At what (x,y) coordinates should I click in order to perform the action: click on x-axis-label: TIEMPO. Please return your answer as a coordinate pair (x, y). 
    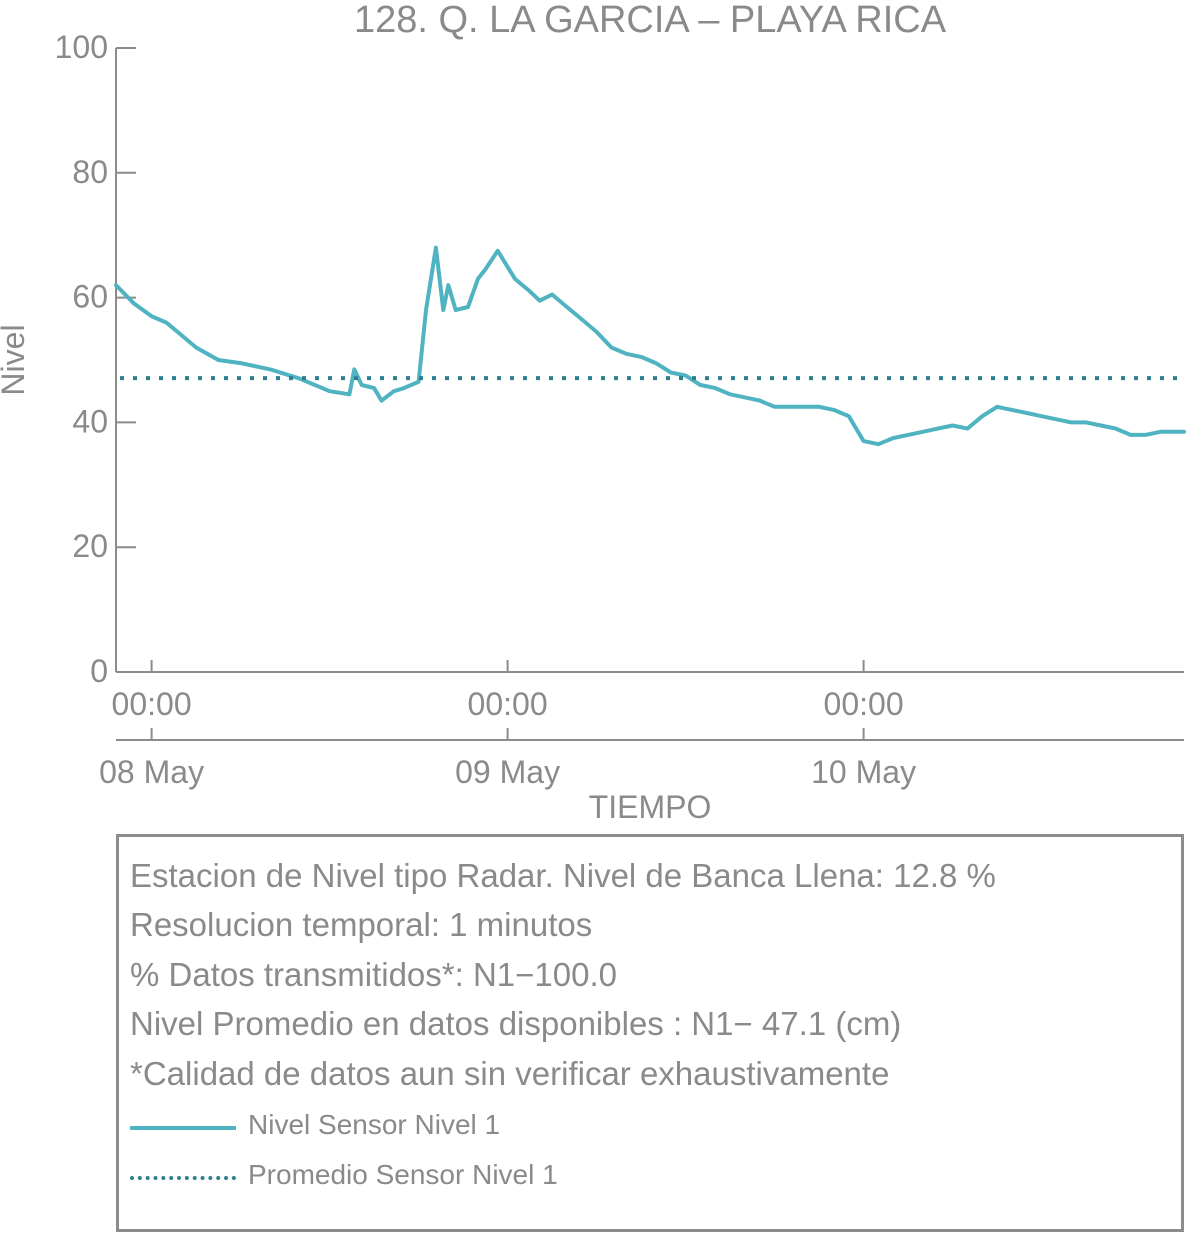
    Looking at the image, I should click on (650, 807).